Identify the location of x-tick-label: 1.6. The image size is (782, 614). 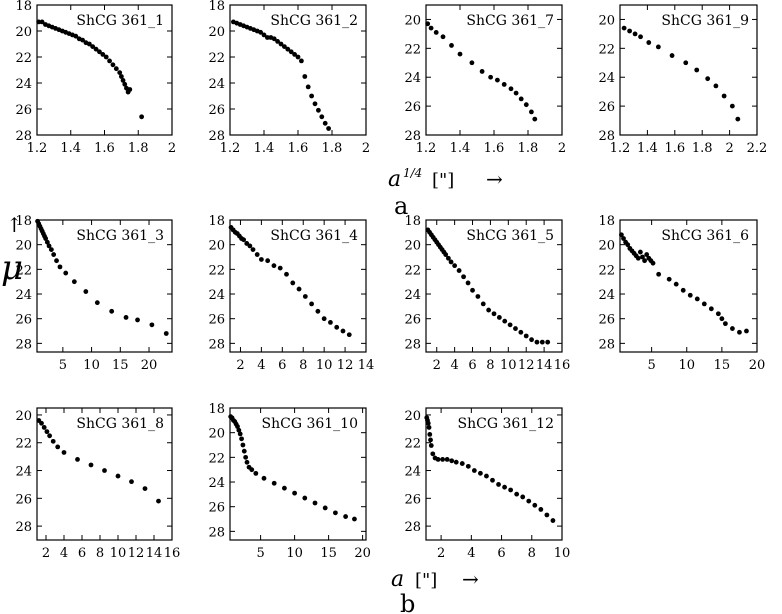
(104, 148).